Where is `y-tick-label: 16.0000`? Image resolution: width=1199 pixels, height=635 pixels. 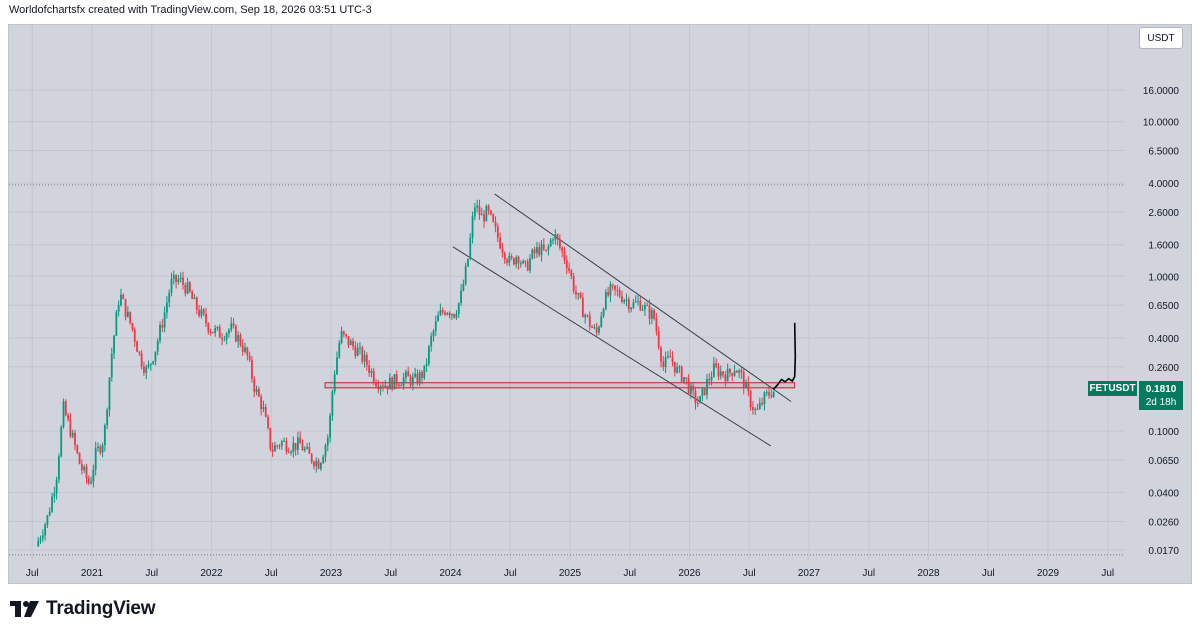 y-tick-label: 16.0000 is located at coordinates (1161, 91).